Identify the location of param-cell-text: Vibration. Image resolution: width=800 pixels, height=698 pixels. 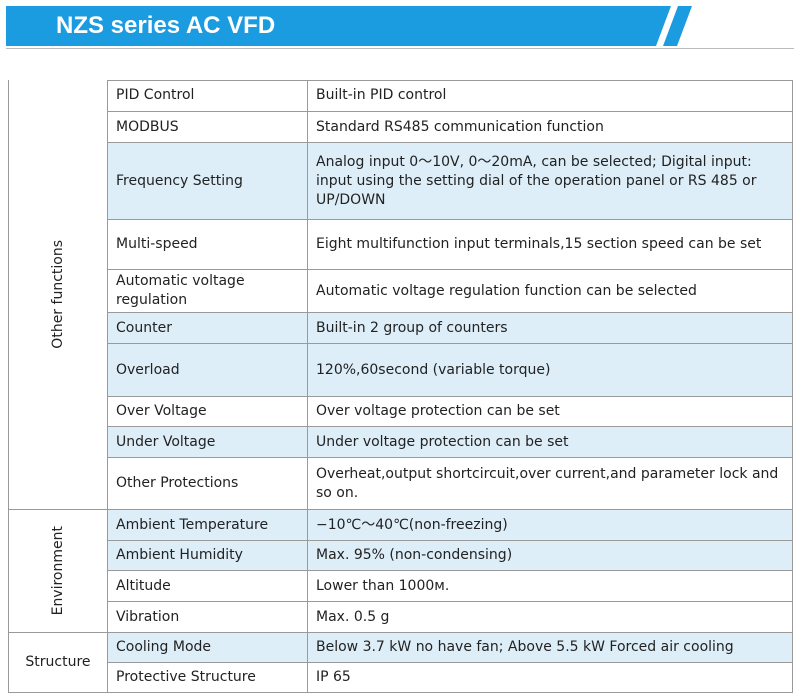
(148, 616).